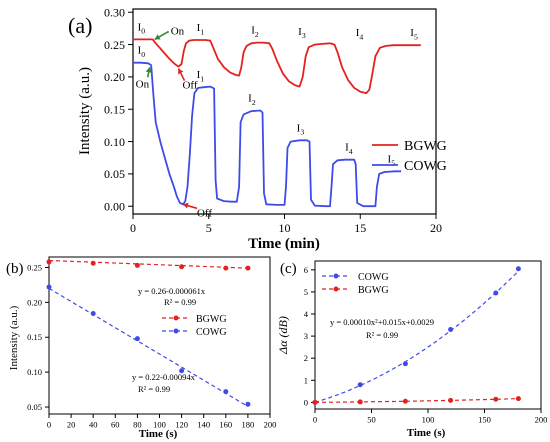 This screenshot has width=550, height=442. What do you see at coordinates (34, 372) in the screenshot?
I see `y-tick-label: 0.10` at bounding box center [34, 372].